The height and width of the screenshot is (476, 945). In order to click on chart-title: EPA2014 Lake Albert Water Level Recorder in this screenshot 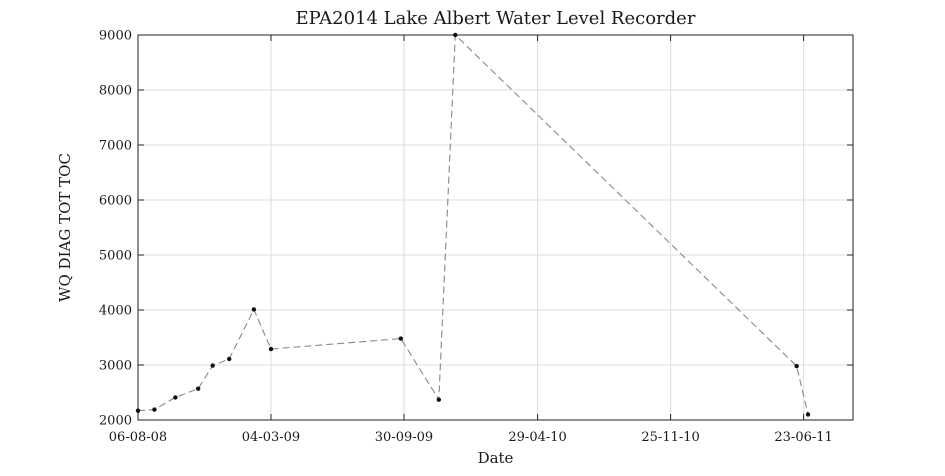, I will do `click(496, 18)`.